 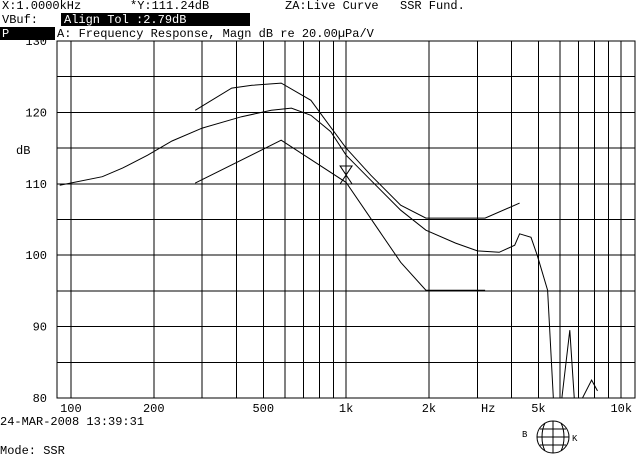 I want to click on y-tick-label: 100, so click(x=36, y=256).